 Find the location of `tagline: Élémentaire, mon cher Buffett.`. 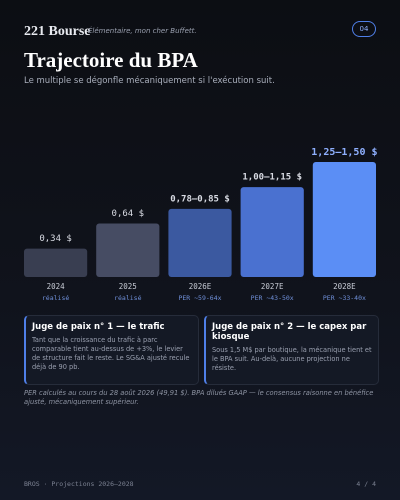

tagline: Élémentaire, mon cher Buffett. is located at coordinates (142, 31).